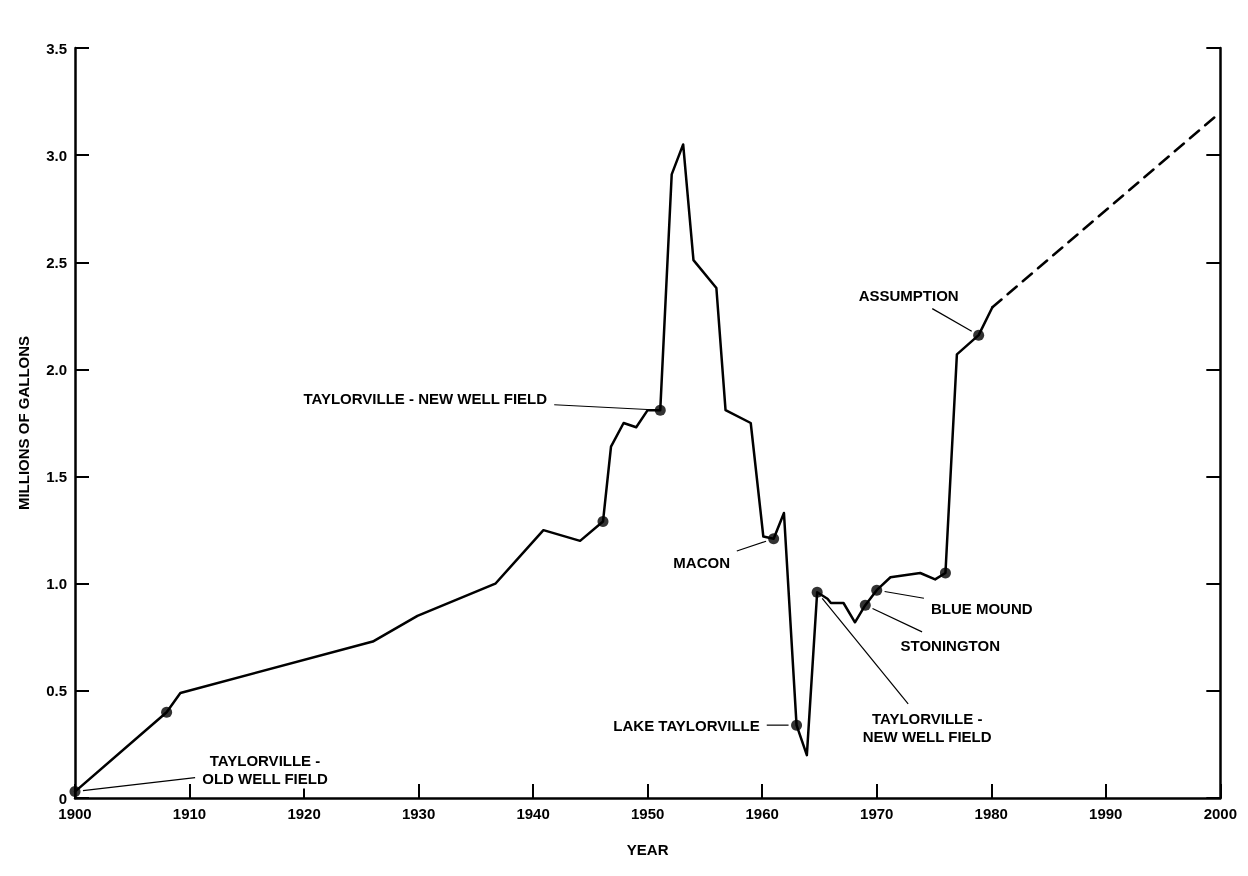 This screenshot has height=876, width=1248. Describe the element at coordinates (56, 691) in the screenshot. I see `y-tick-label: 0.5` at that location.